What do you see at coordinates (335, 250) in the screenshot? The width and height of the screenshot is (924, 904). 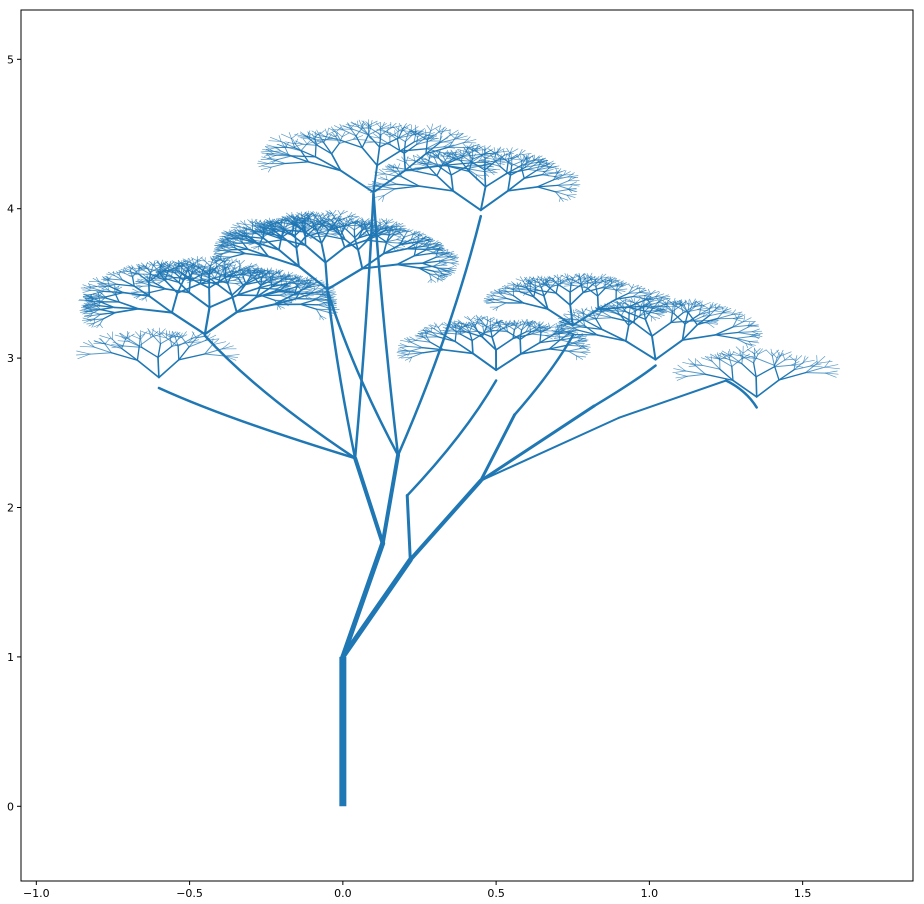 I see `crown-center` at bounding box center [335, 250].